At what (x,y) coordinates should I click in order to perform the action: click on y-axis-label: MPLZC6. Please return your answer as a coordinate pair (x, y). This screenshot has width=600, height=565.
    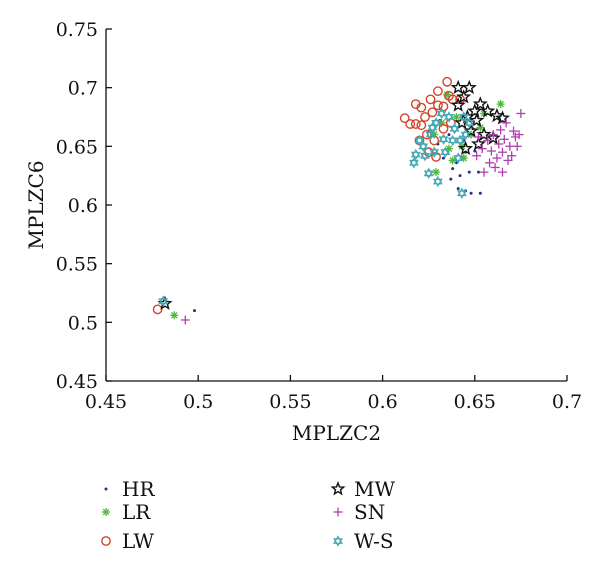
    Looking at the image, I should click on (36, 204).